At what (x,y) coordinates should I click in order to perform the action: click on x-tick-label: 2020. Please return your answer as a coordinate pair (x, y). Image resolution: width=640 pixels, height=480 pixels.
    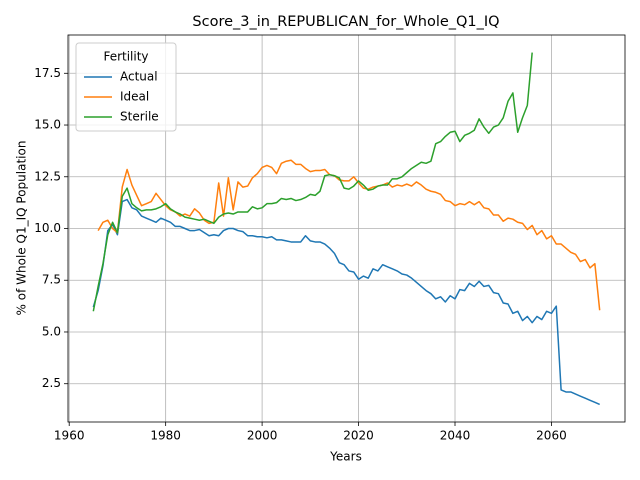
    Looking at the image, I should click on (358, 436).